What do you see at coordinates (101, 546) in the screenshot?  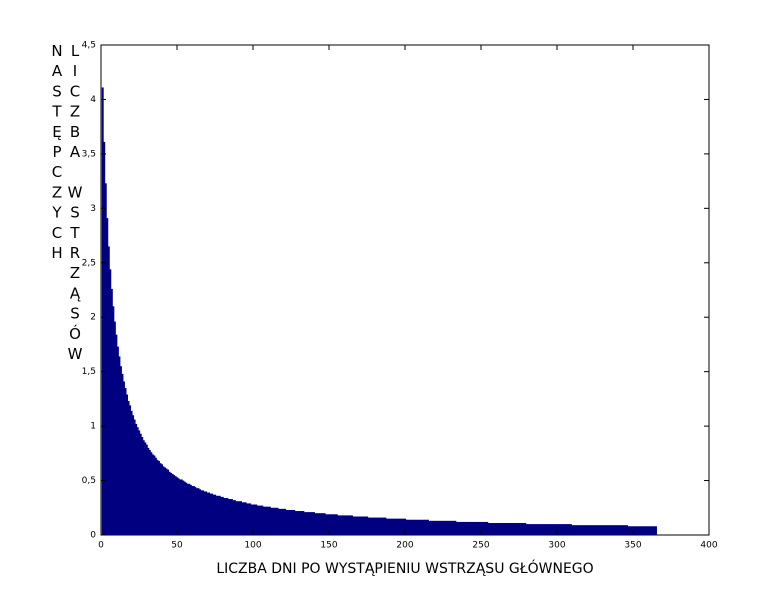 I see `x-tick-label: 0` at bounding box center [101, 546].